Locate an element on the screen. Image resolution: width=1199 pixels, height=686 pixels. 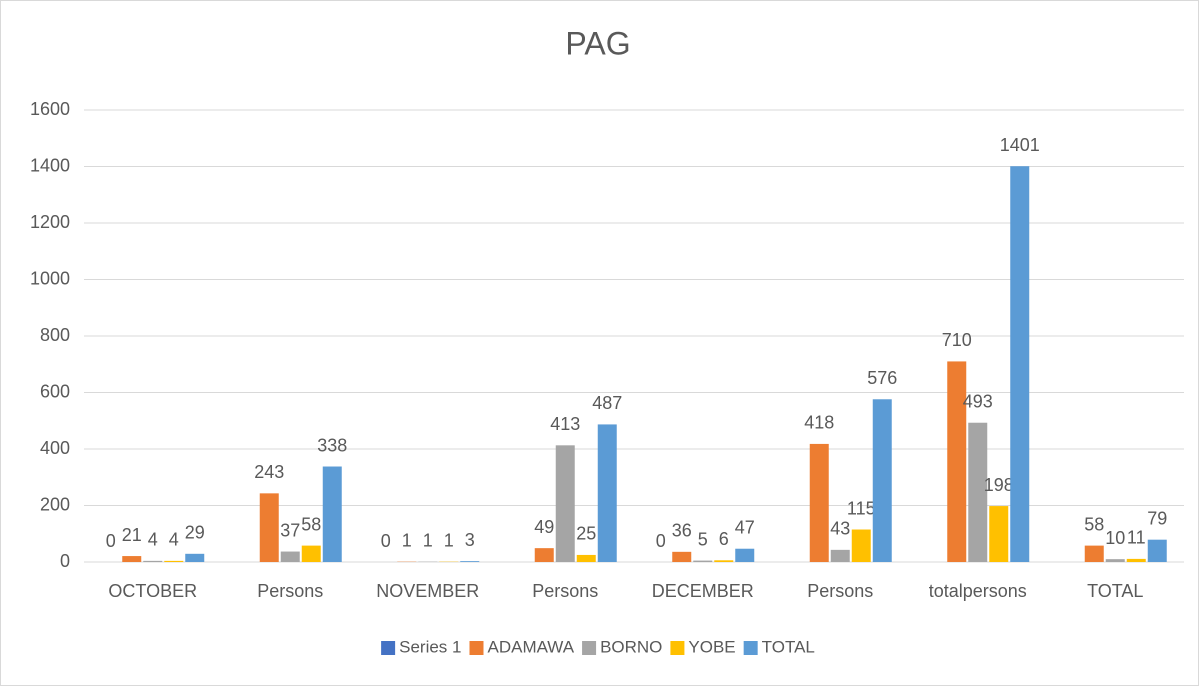
data-label: 418 is located at coordinates (819, 423).